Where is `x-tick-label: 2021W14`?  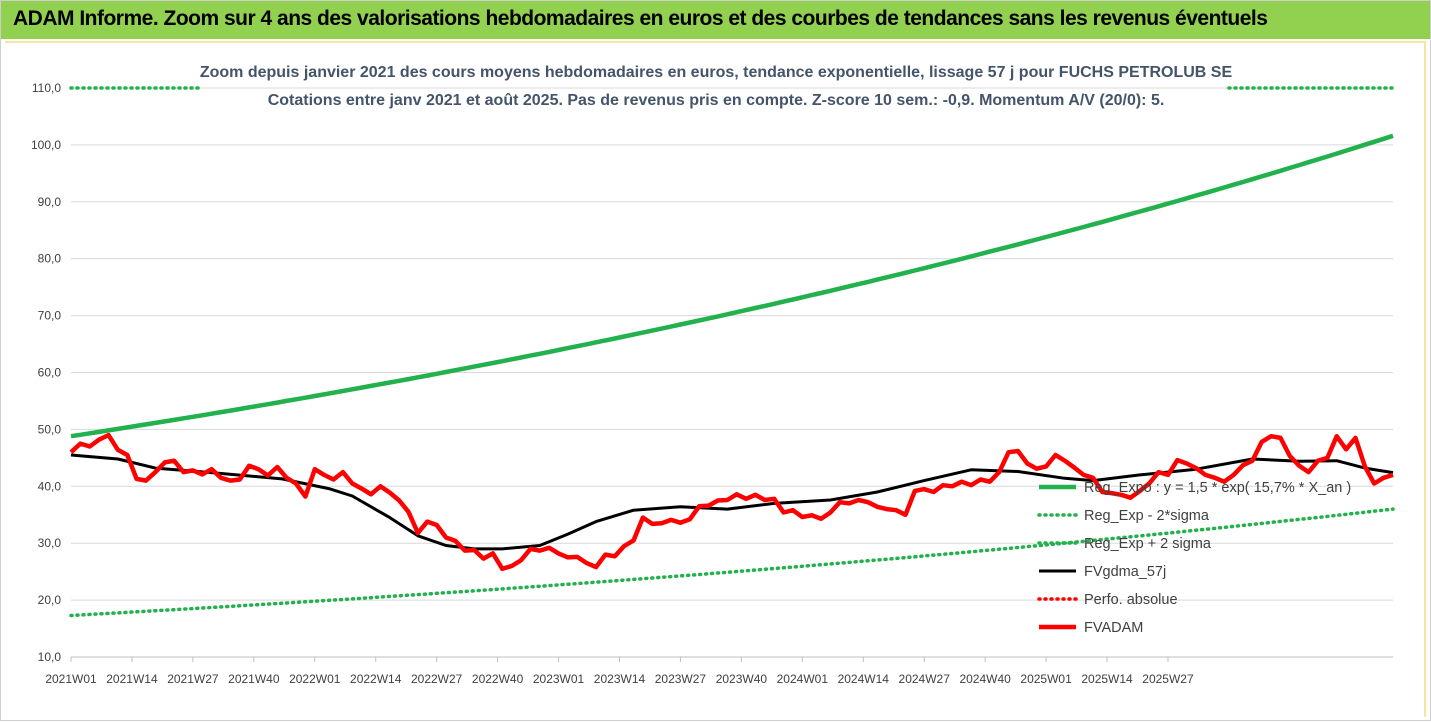 x-tick-label: 2021W14 is located at coordinates (132, 679).